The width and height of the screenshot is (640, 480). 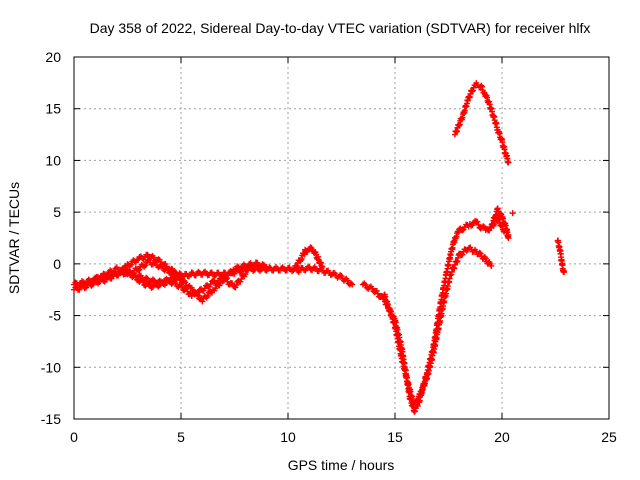 What do you see at coordinates (341, 465) in the screenshot?
I see `x-axis-label: GPS time / hours` at bounding box center [341, 465].